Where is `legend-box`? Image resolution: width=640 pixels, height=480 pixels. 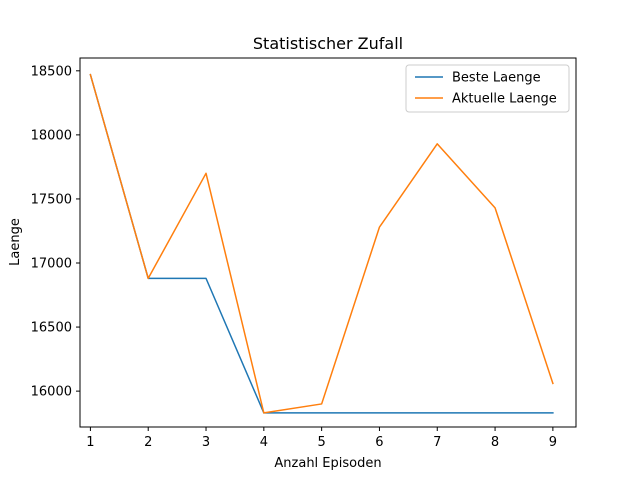 legend-box is located at coordinates (487, 88).